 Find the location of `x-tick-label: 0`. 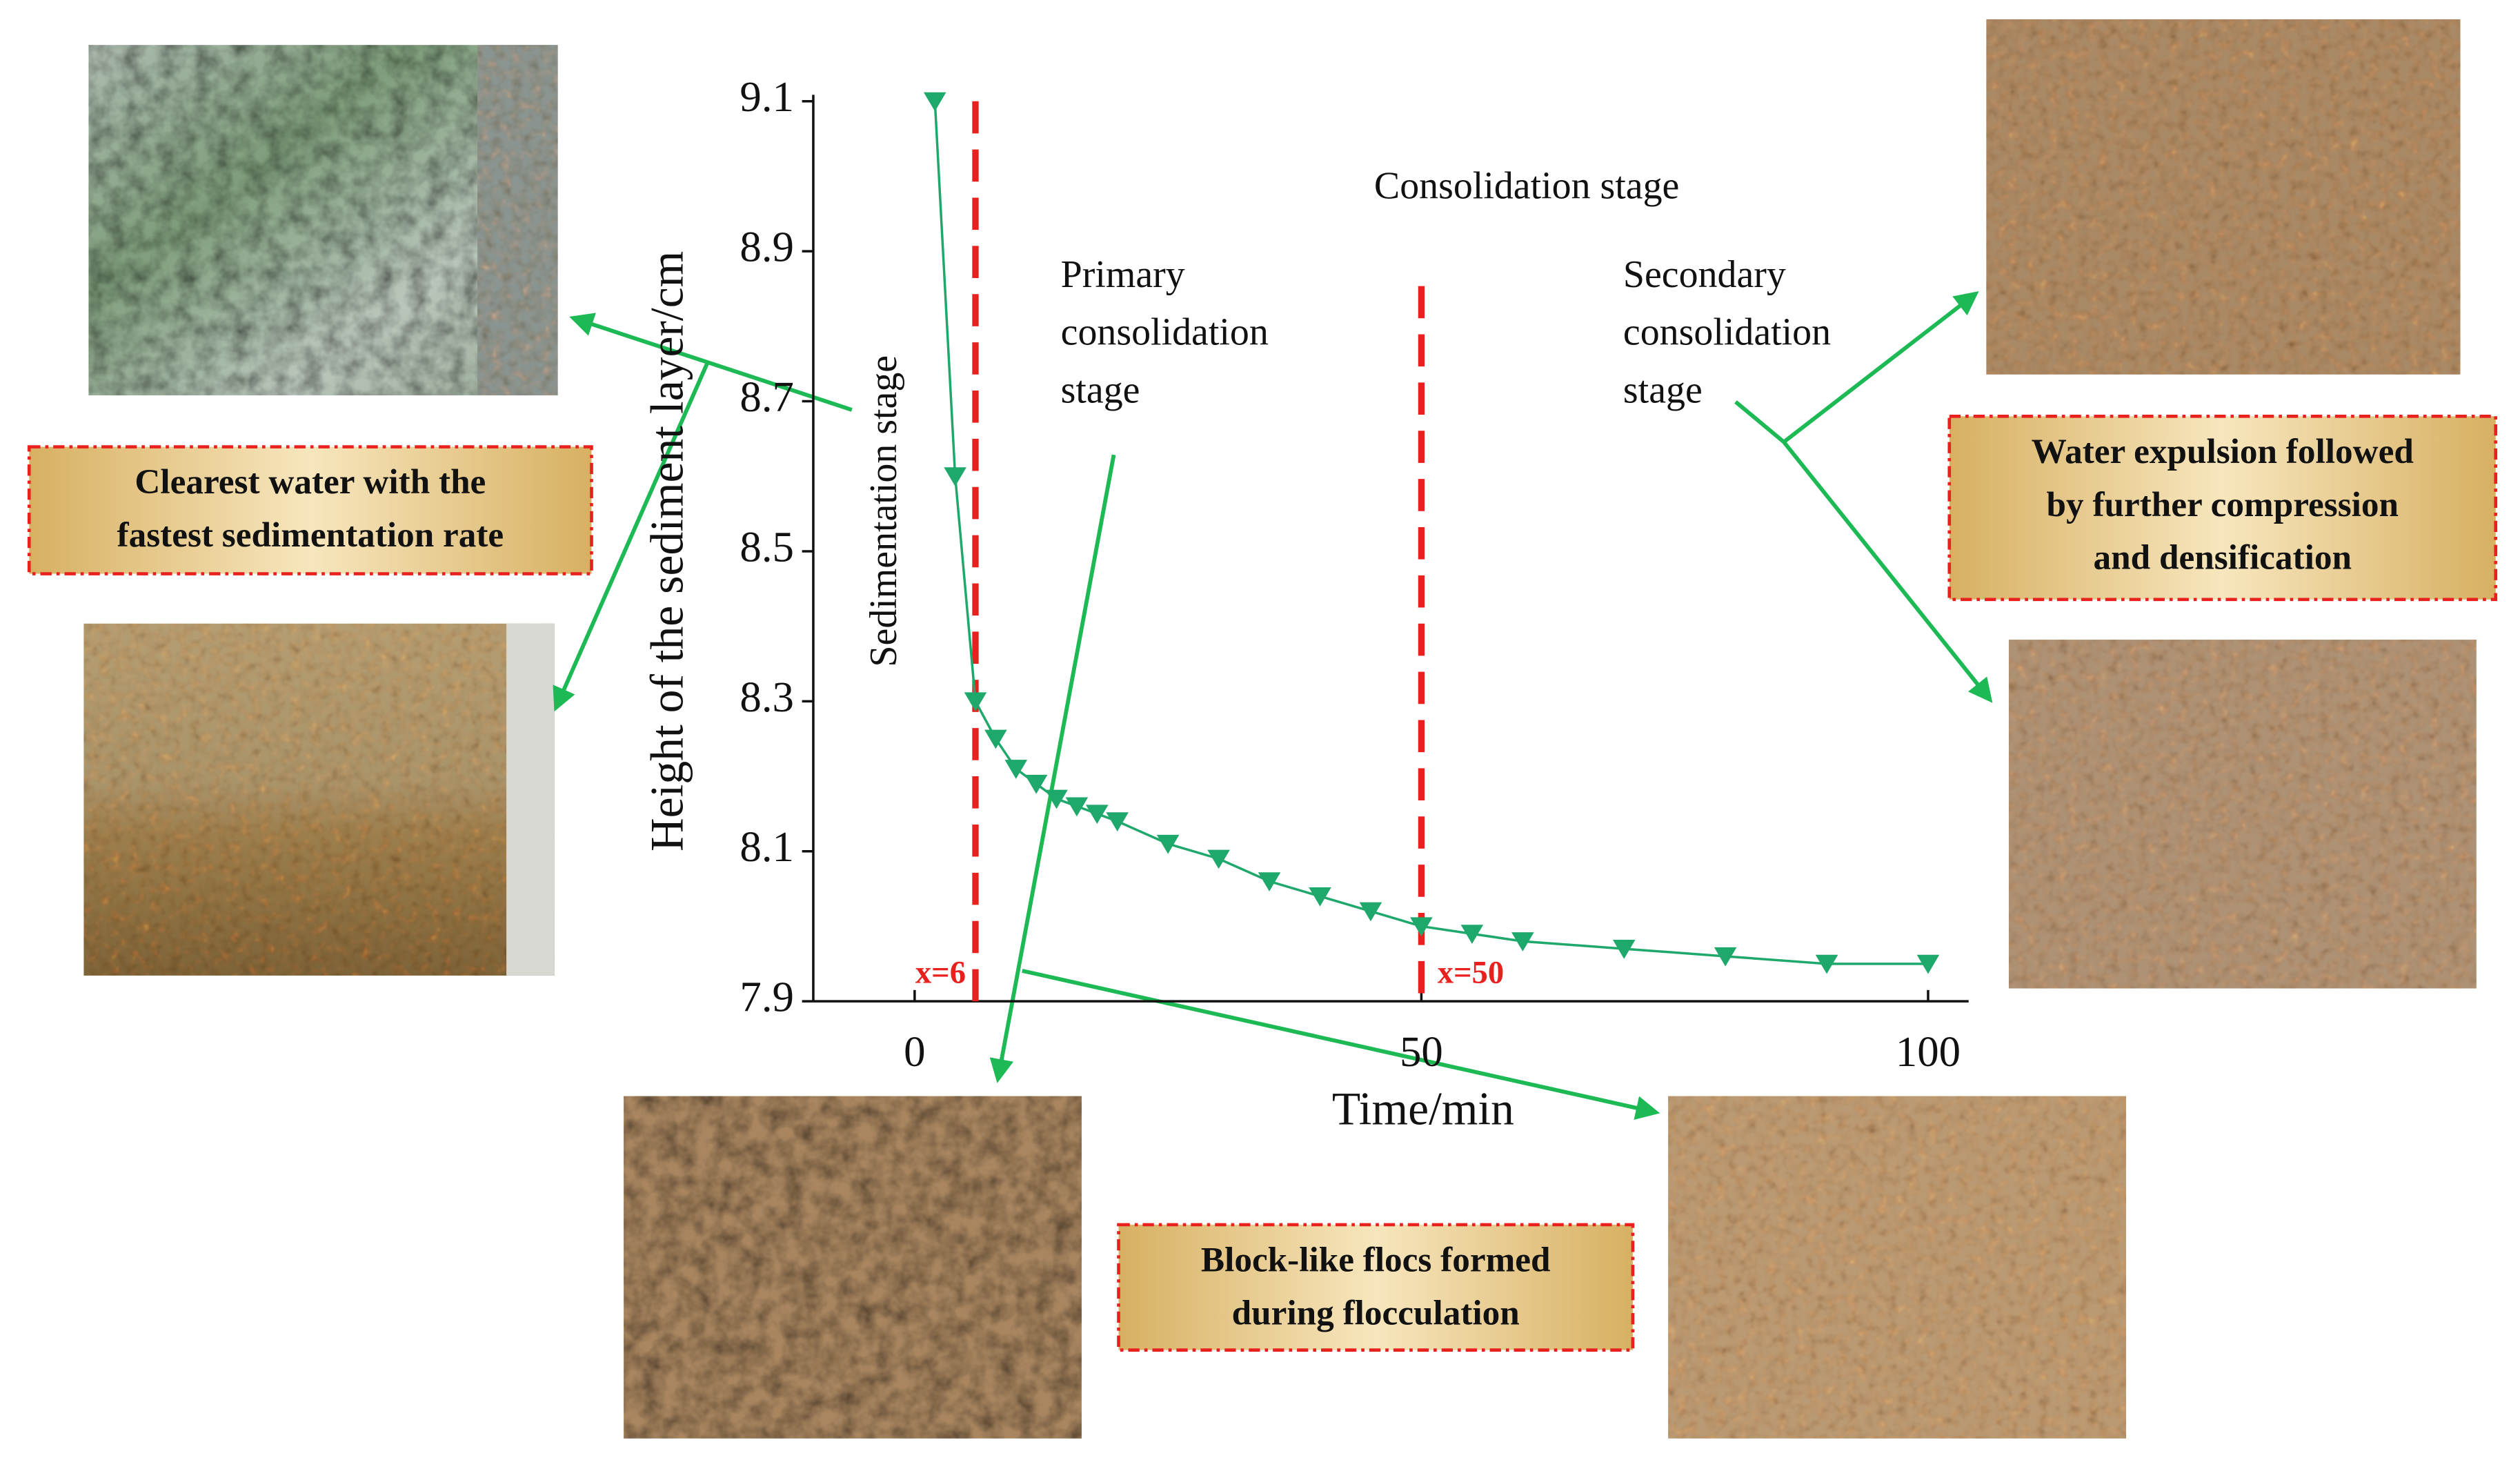

x-tick-label: 0 is located at coordinates (914, 1051).